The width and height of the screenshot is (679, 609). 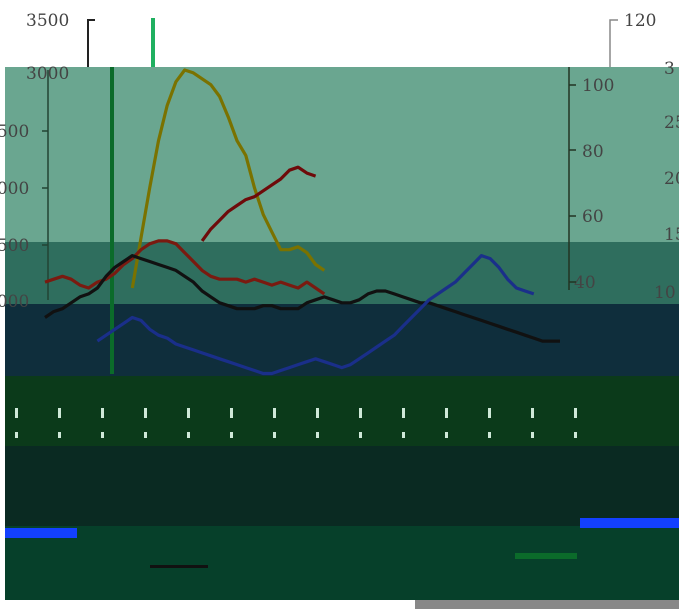 I want to click on dark-band, so click(x=342, y=340).